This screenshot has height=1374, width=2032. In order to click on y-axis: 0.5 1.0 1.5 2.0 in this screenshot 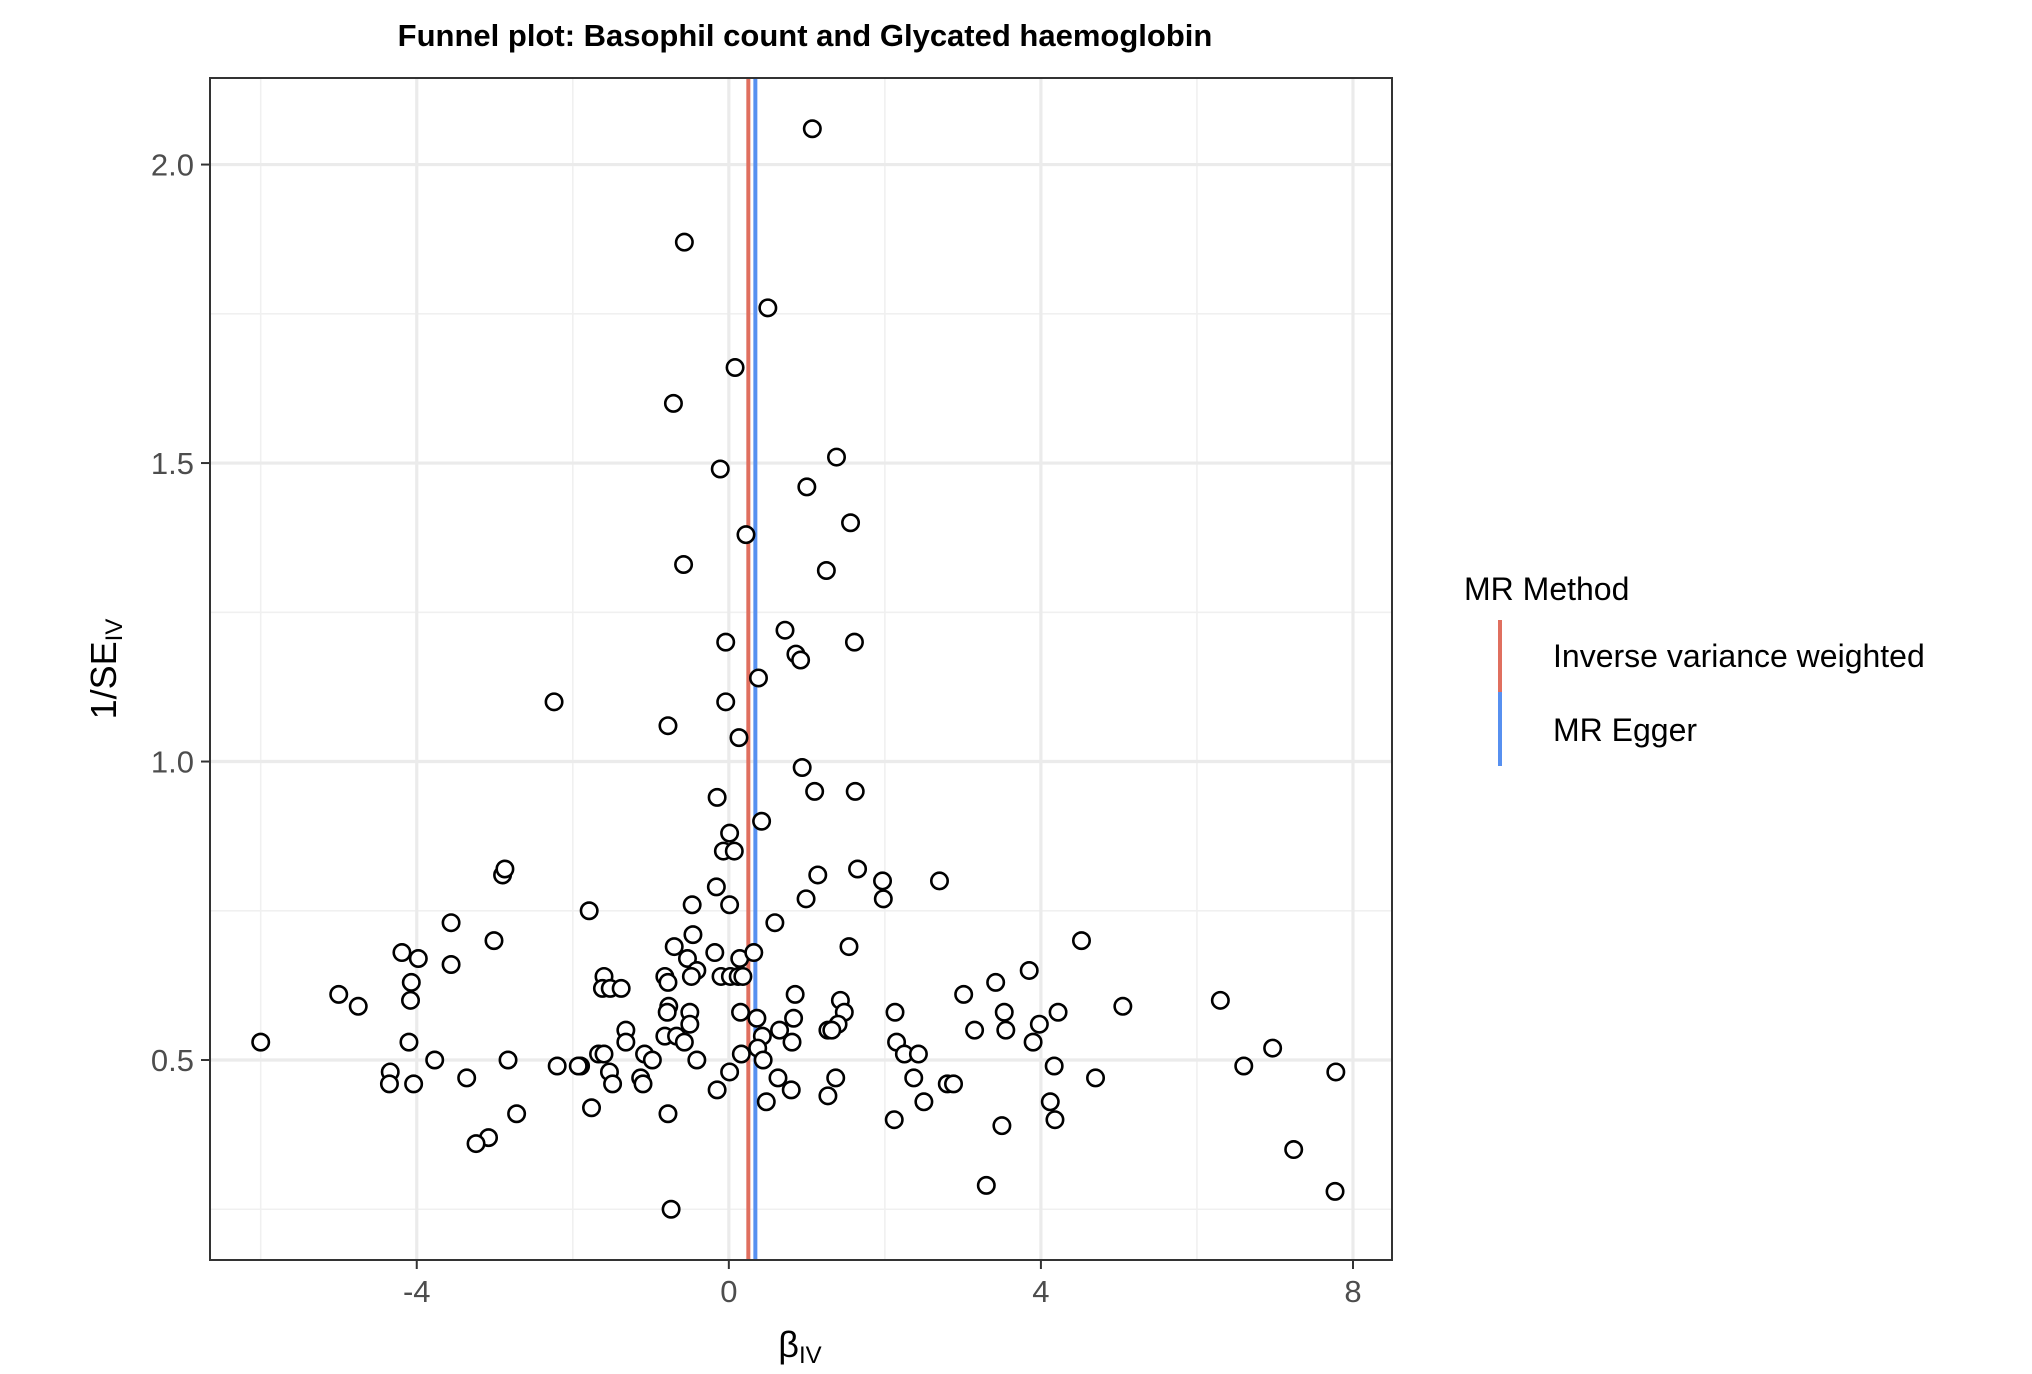, I will do `click(180, 613)`.